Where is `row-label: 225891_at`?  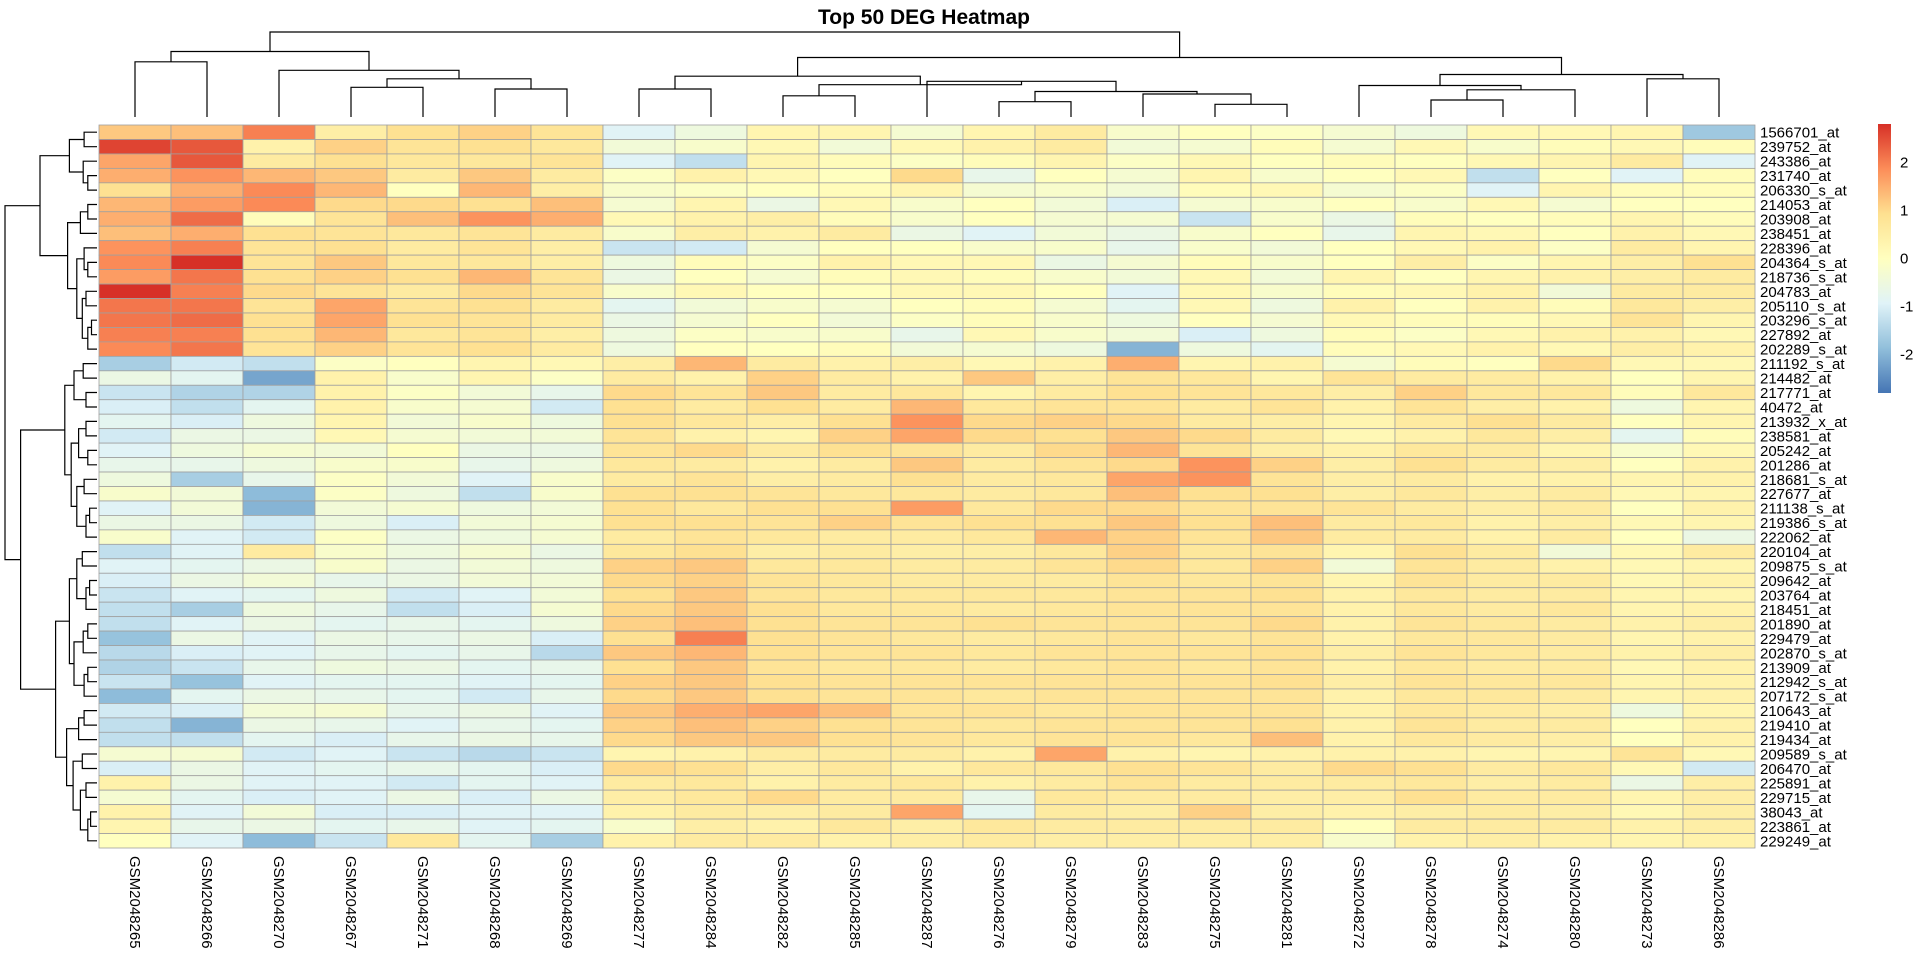 row-label: 225891_at is located at coordinates (1796, 783).